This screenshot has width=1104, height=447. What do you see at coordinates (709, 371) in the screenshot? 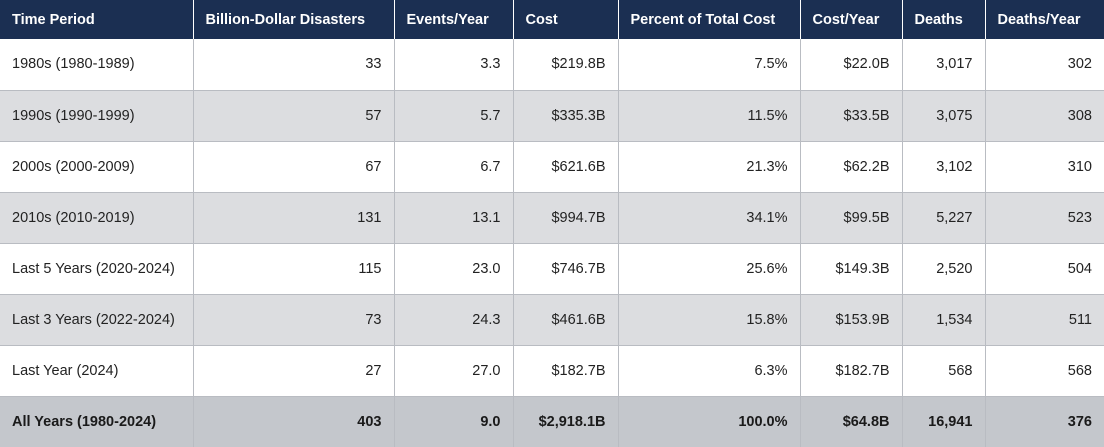
I see `cell-percent-of-total-cost: 6.3%` at bounding box center [709, 371].